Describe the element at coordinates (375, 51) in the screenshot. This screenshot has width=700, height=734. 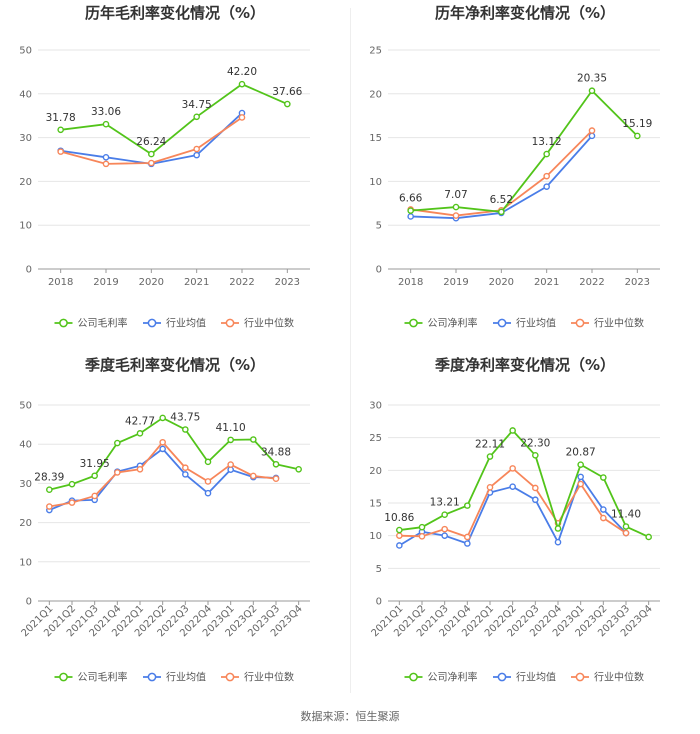
I see `y-tick-label: 25` at that location.